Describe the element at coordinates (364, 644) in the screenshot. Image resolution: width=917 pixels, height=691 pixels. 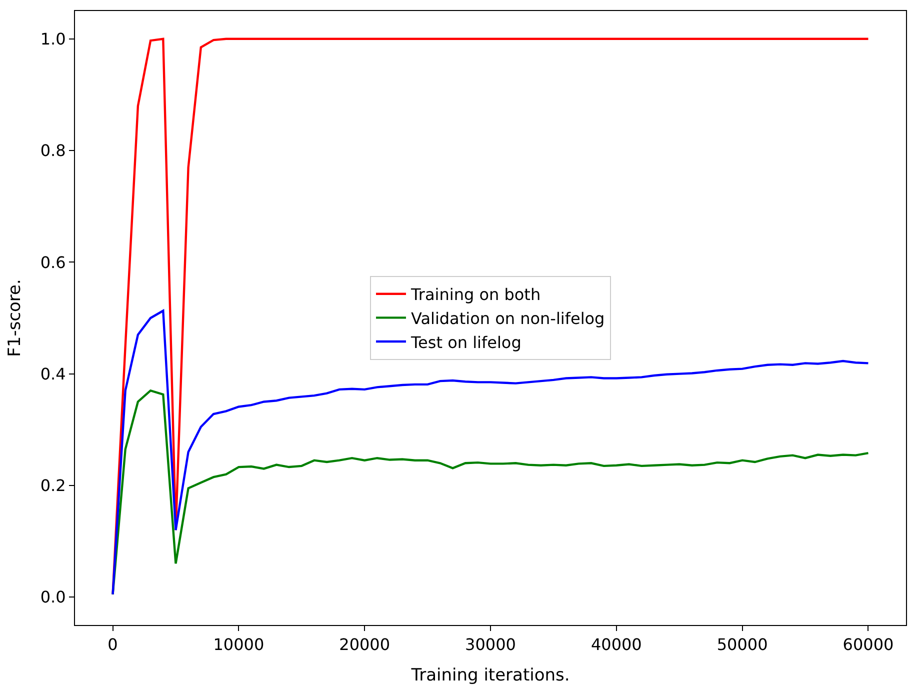
I see `x-tick-label: 20000` at that location.